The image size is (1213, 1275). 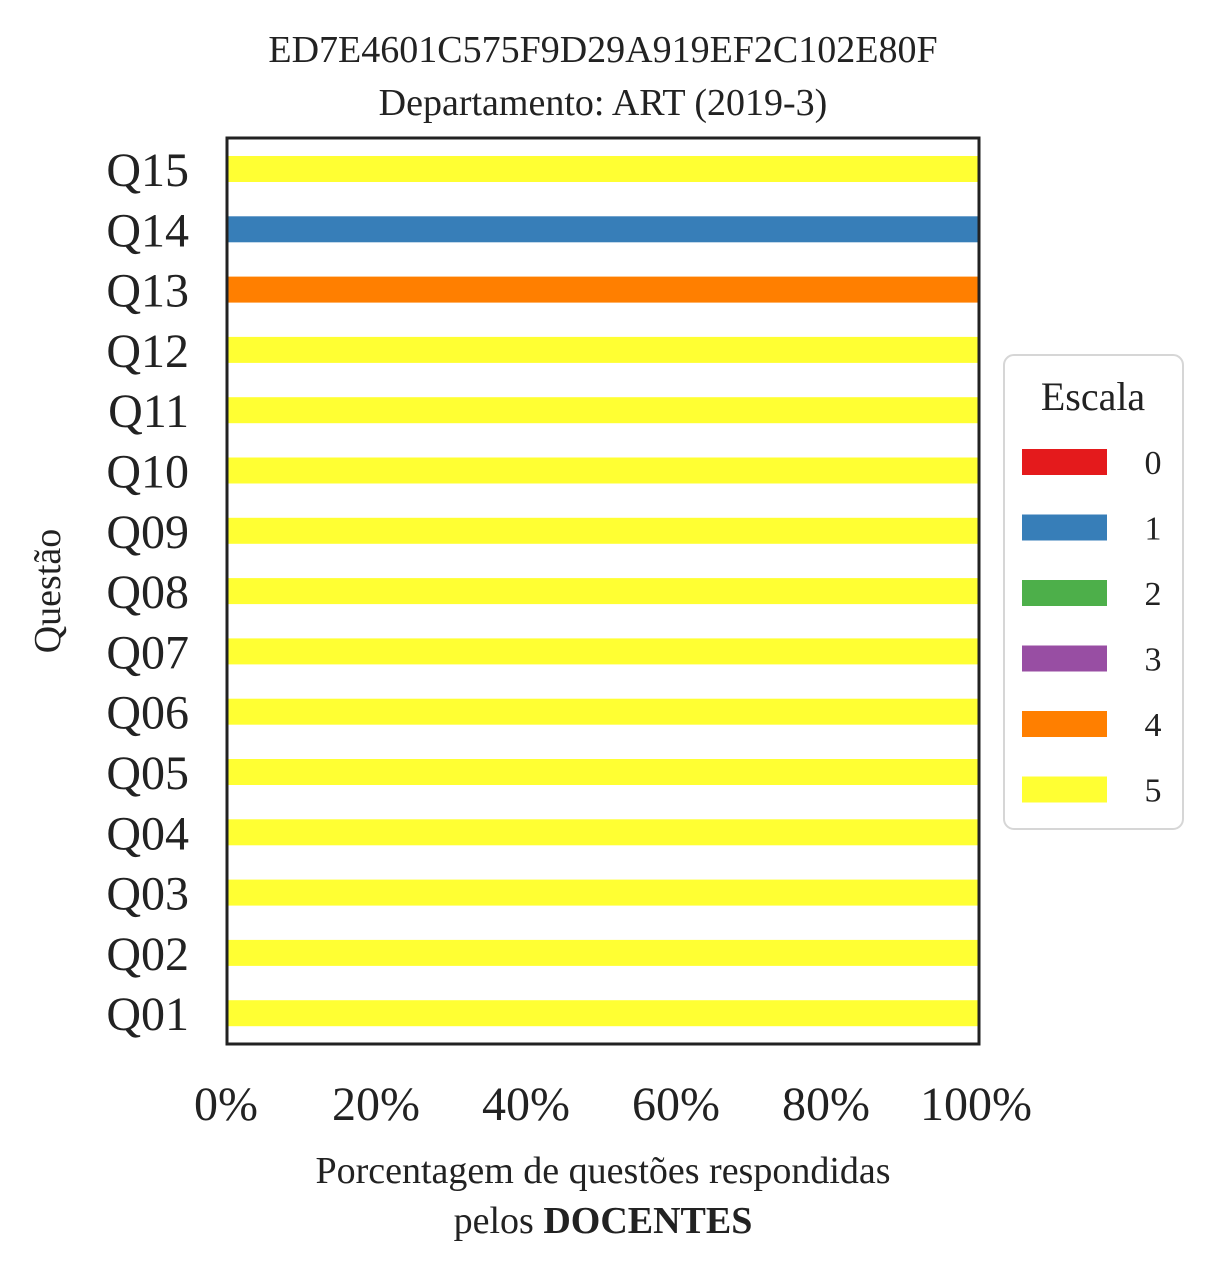 What do you see at coordinates (147, 472) in the screenshot?
I see `y-tick-q10: Q10` at bounding box center [147, 472].